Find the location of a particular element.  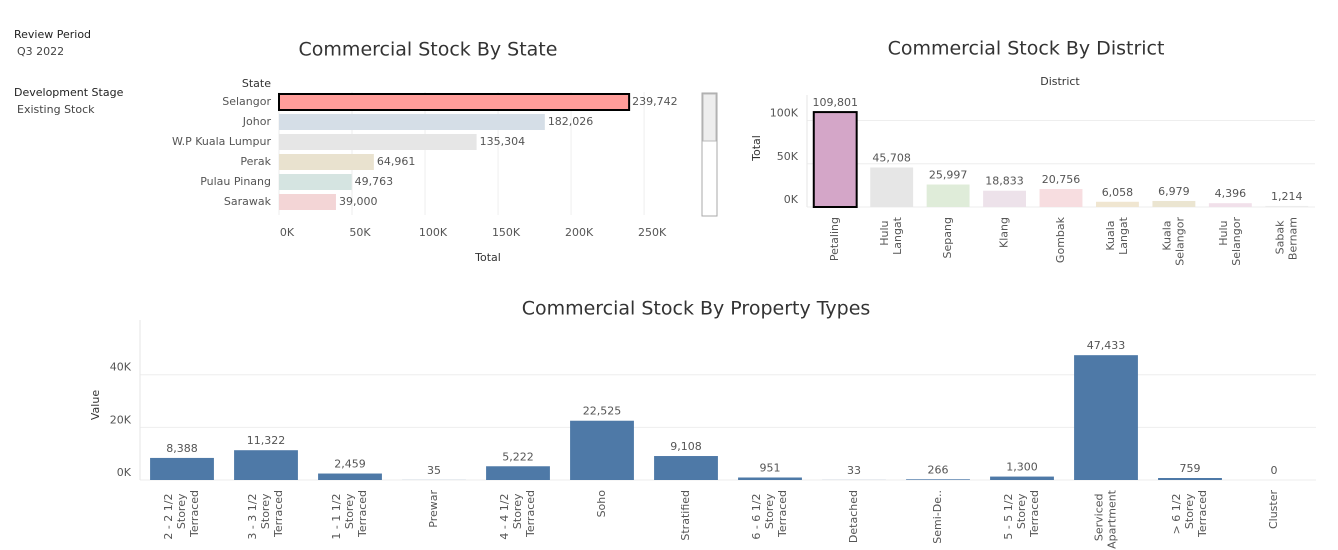

x-tick-label: Semi-De.. is located at coordinates (937, 517).